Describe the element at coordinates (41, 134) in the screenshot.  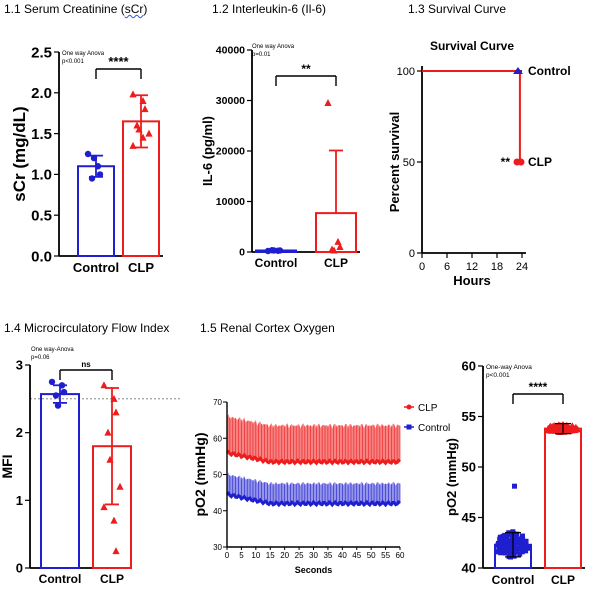
I see `y-tick-label: 1.5` at that location.